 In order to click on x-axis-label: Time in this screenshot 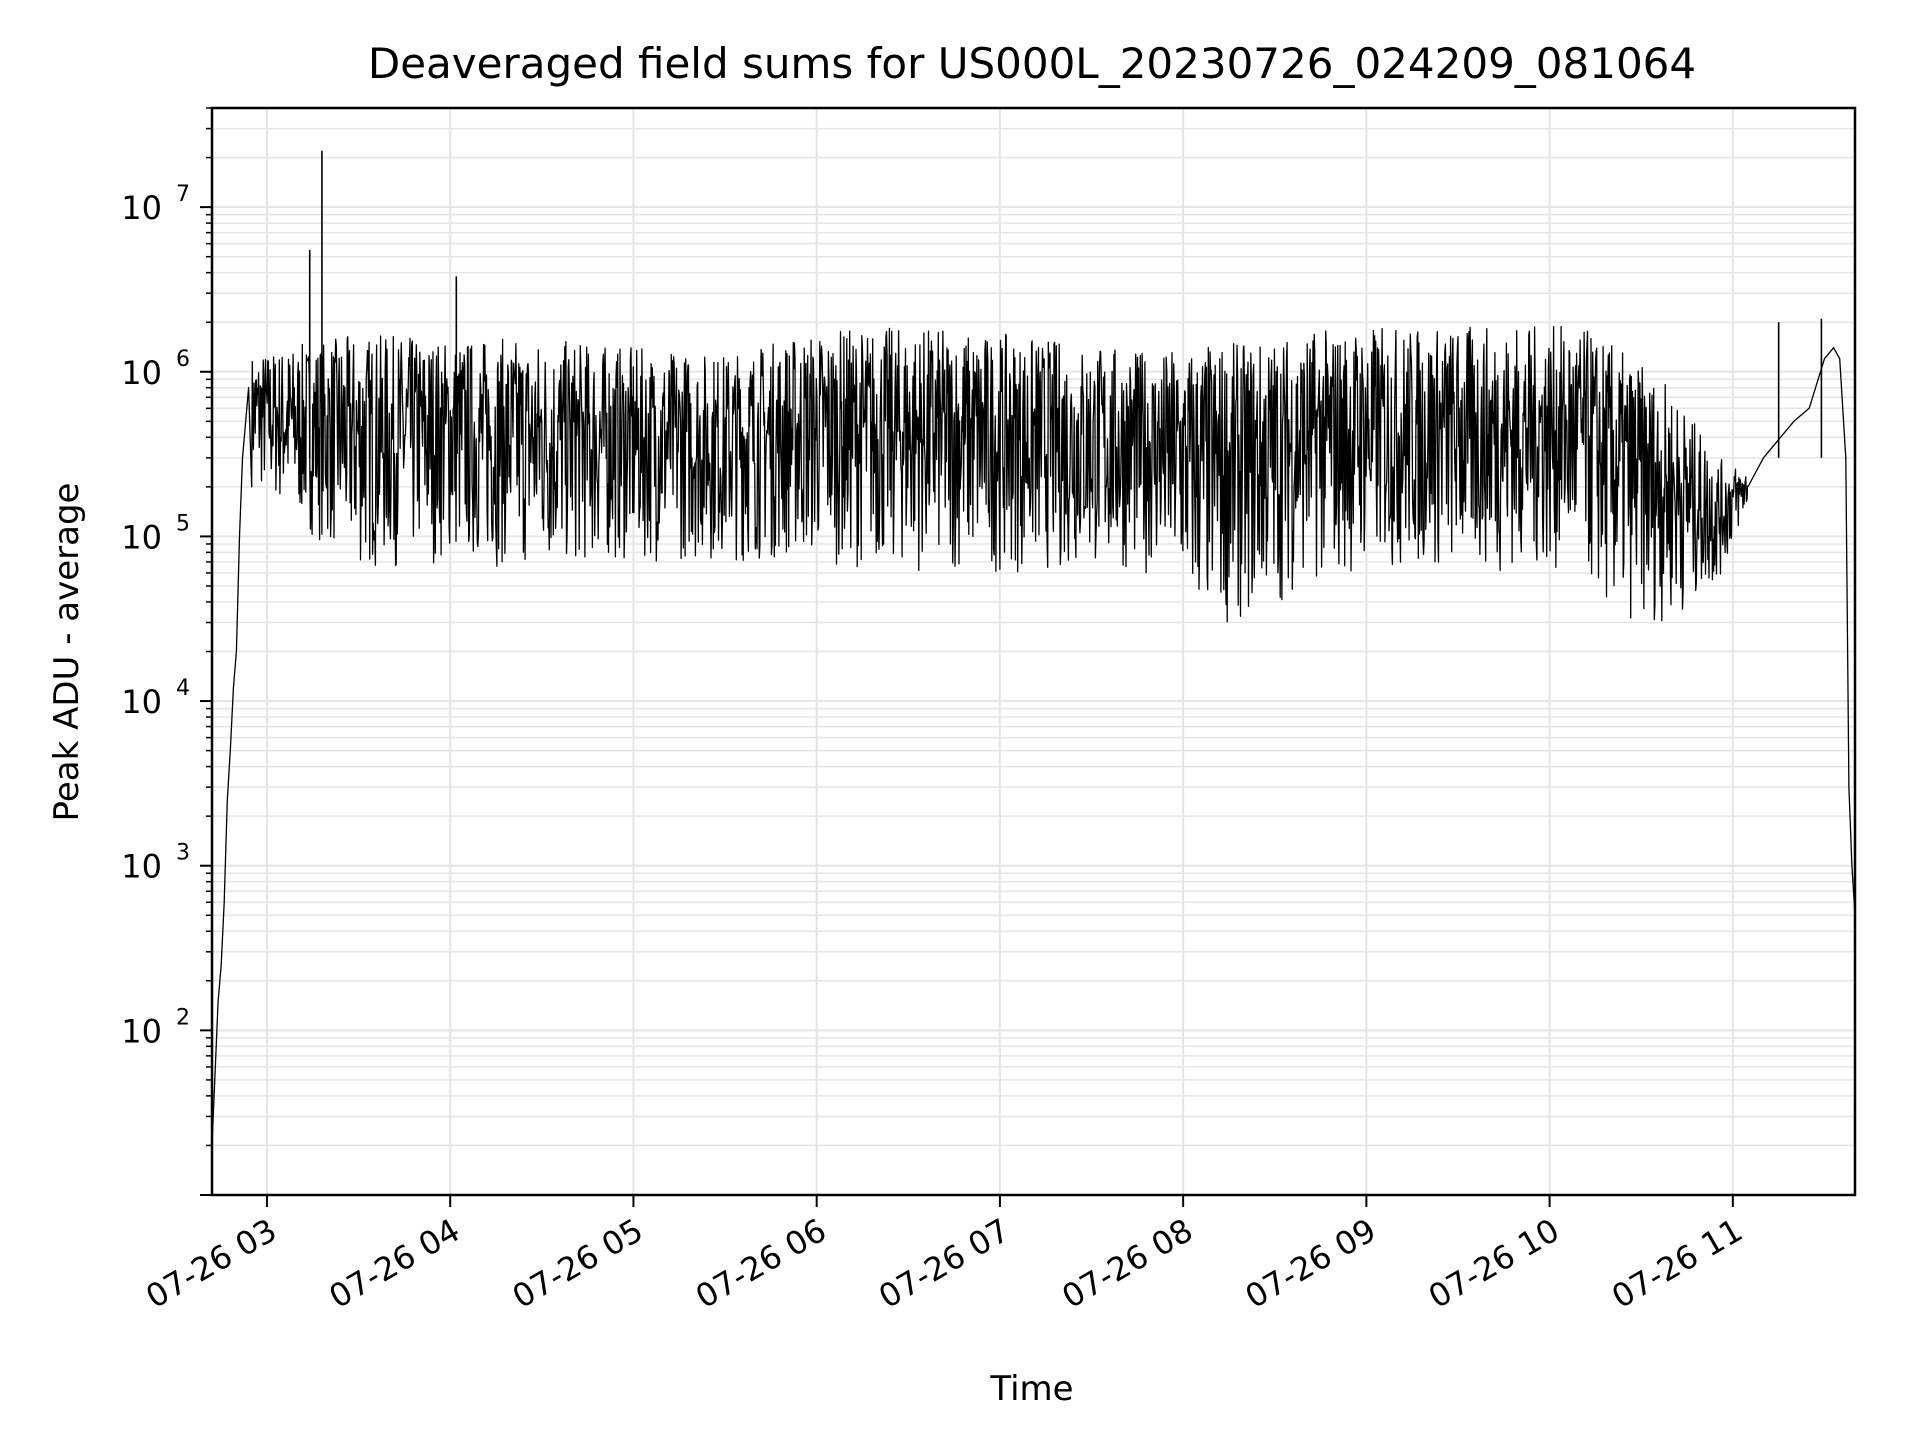, I will do `click(1031, 1389)`.